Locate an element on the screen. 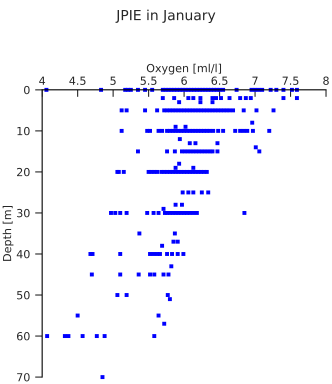 The height and width of the screenshot is (384, 332). x-tick-label: 6 is located at coordinates (184, 80).